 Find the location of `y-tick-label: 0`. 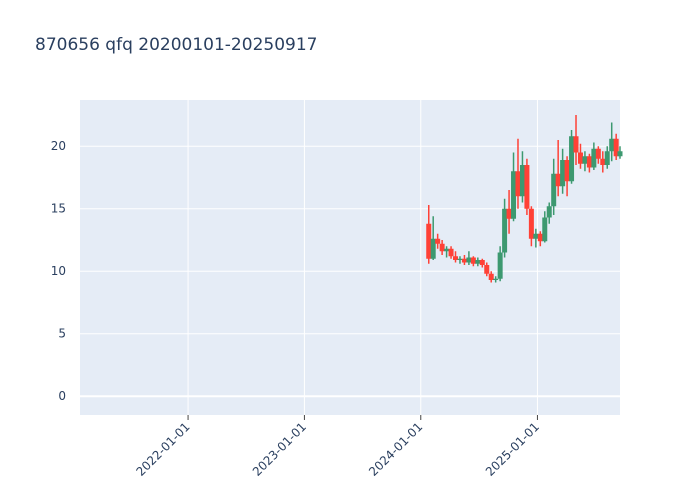

y-tick-label: 0 is located at coordinates (62, 396).